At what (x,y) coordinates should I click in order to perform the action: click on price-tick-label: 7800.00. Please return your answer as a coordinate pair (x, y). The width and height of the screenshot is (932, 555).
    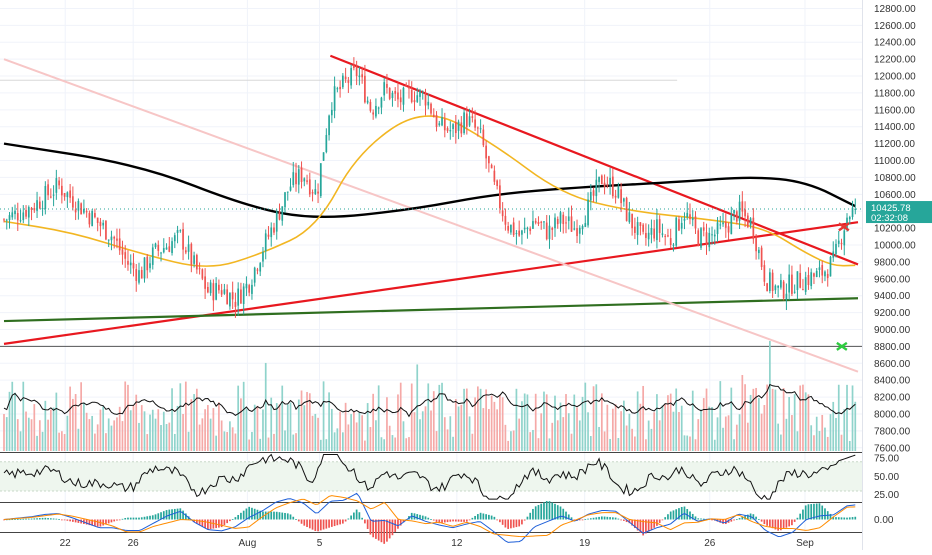
    Looking at the image, I should click on (892, 431).